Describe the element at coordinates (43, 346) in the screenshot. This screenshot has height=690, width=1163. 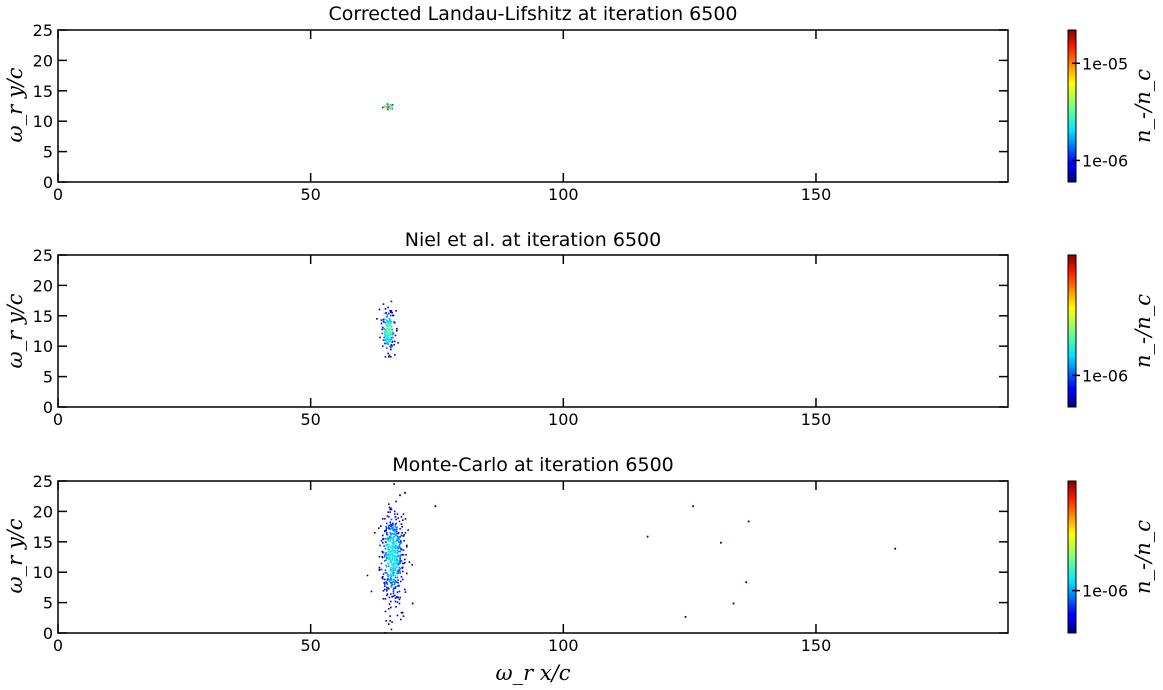
I see `y-tick-label: 10` at that location.